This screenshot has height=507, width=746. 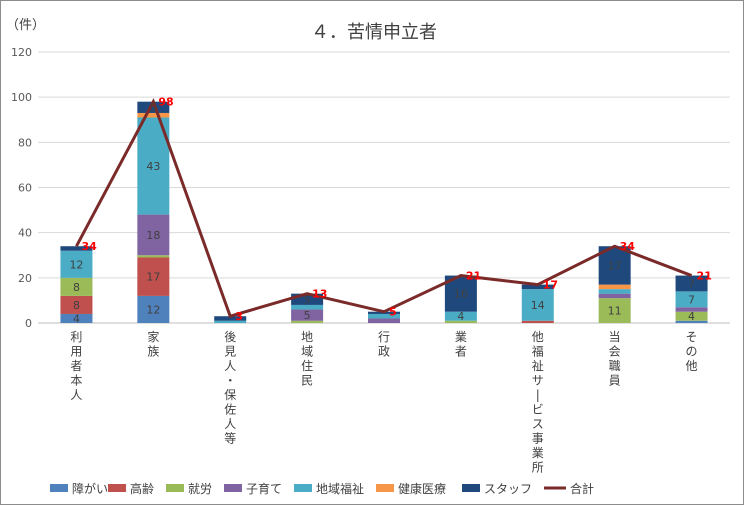 I want to click on legend-label: 障がい, so click(x=90, y=488).